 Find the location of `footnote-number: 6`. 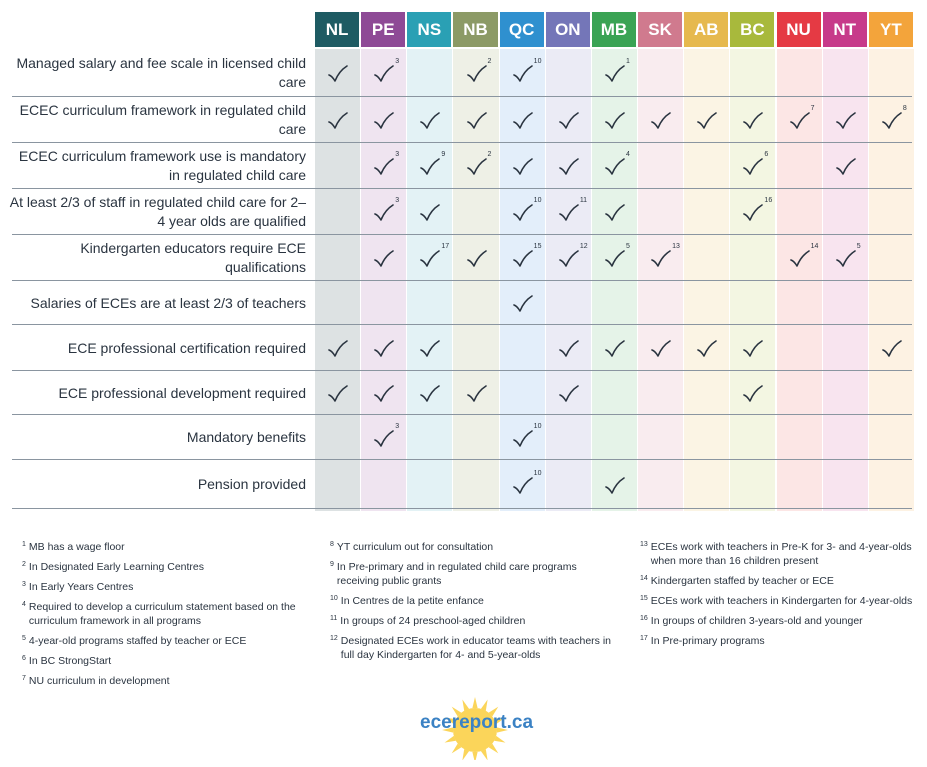

footnote-number: 6 is located at coordinates (24, 658).